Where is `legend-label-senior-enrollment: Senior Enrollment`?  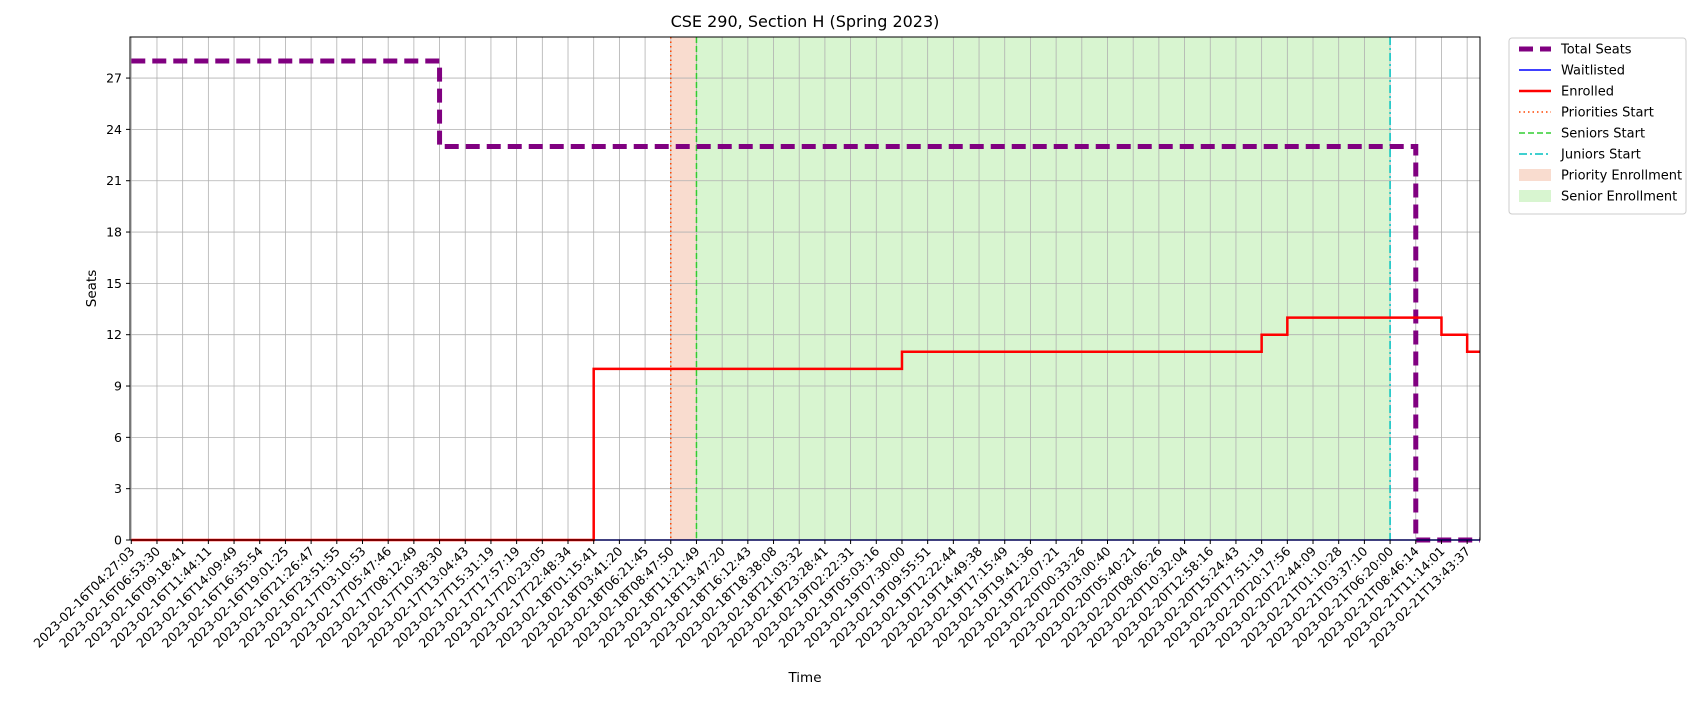
legend-label-senior-enrollment: Senior Enrollment is located at coordinates (1619, 197).